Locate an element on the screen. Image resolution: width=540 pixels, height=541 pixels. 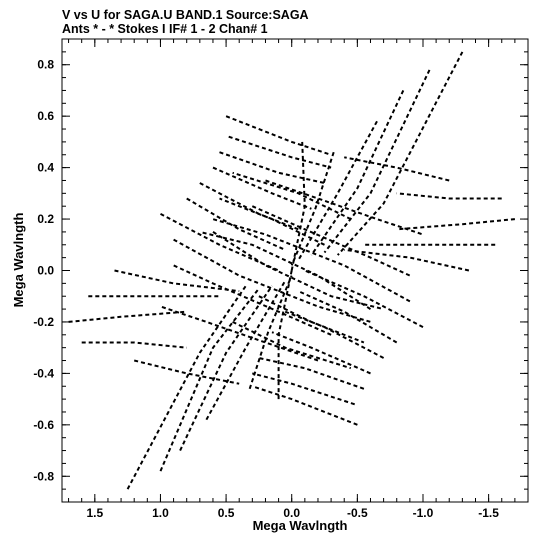
y-tick-label: 0.4 is located at coordinates (45, 168).